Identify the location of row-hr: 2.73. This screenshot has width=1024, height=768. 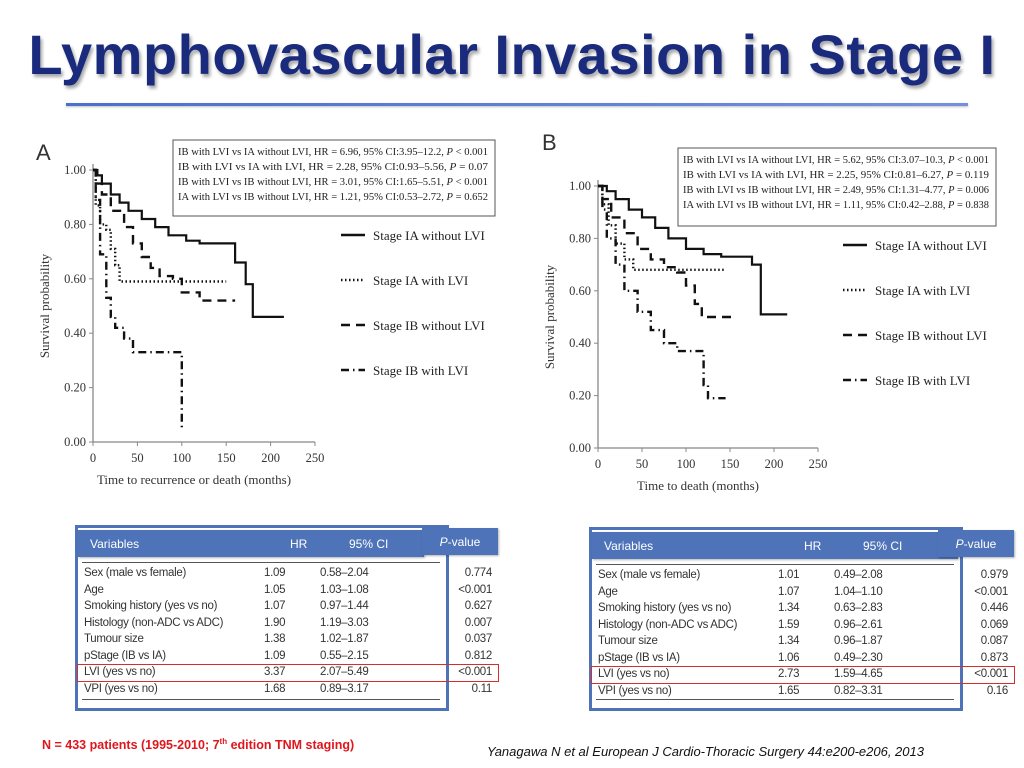
(789, 674).